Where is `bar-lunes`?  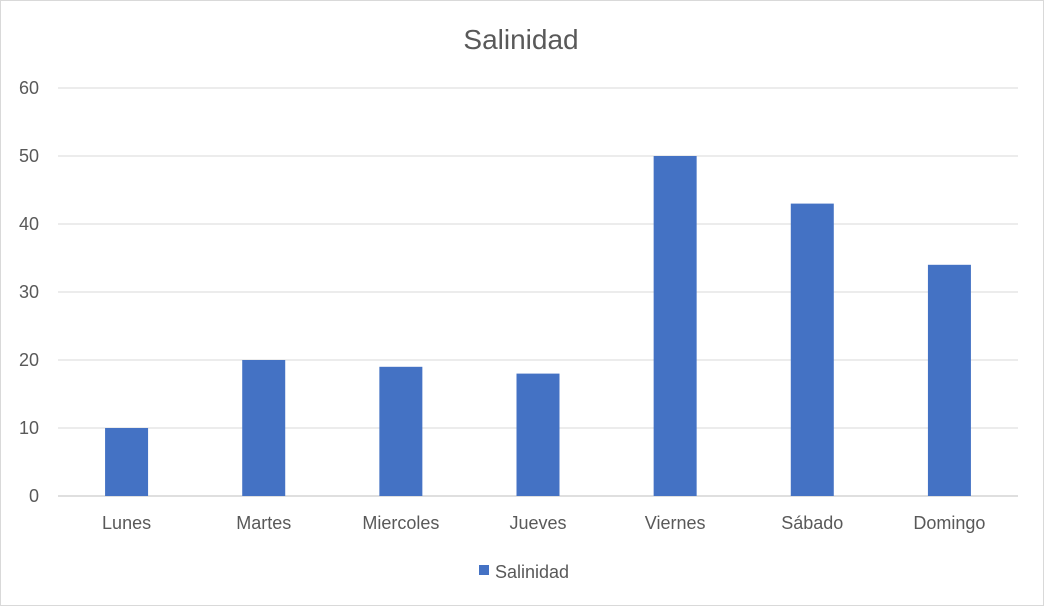
bar-lunes is located at coordinates (127, 462).